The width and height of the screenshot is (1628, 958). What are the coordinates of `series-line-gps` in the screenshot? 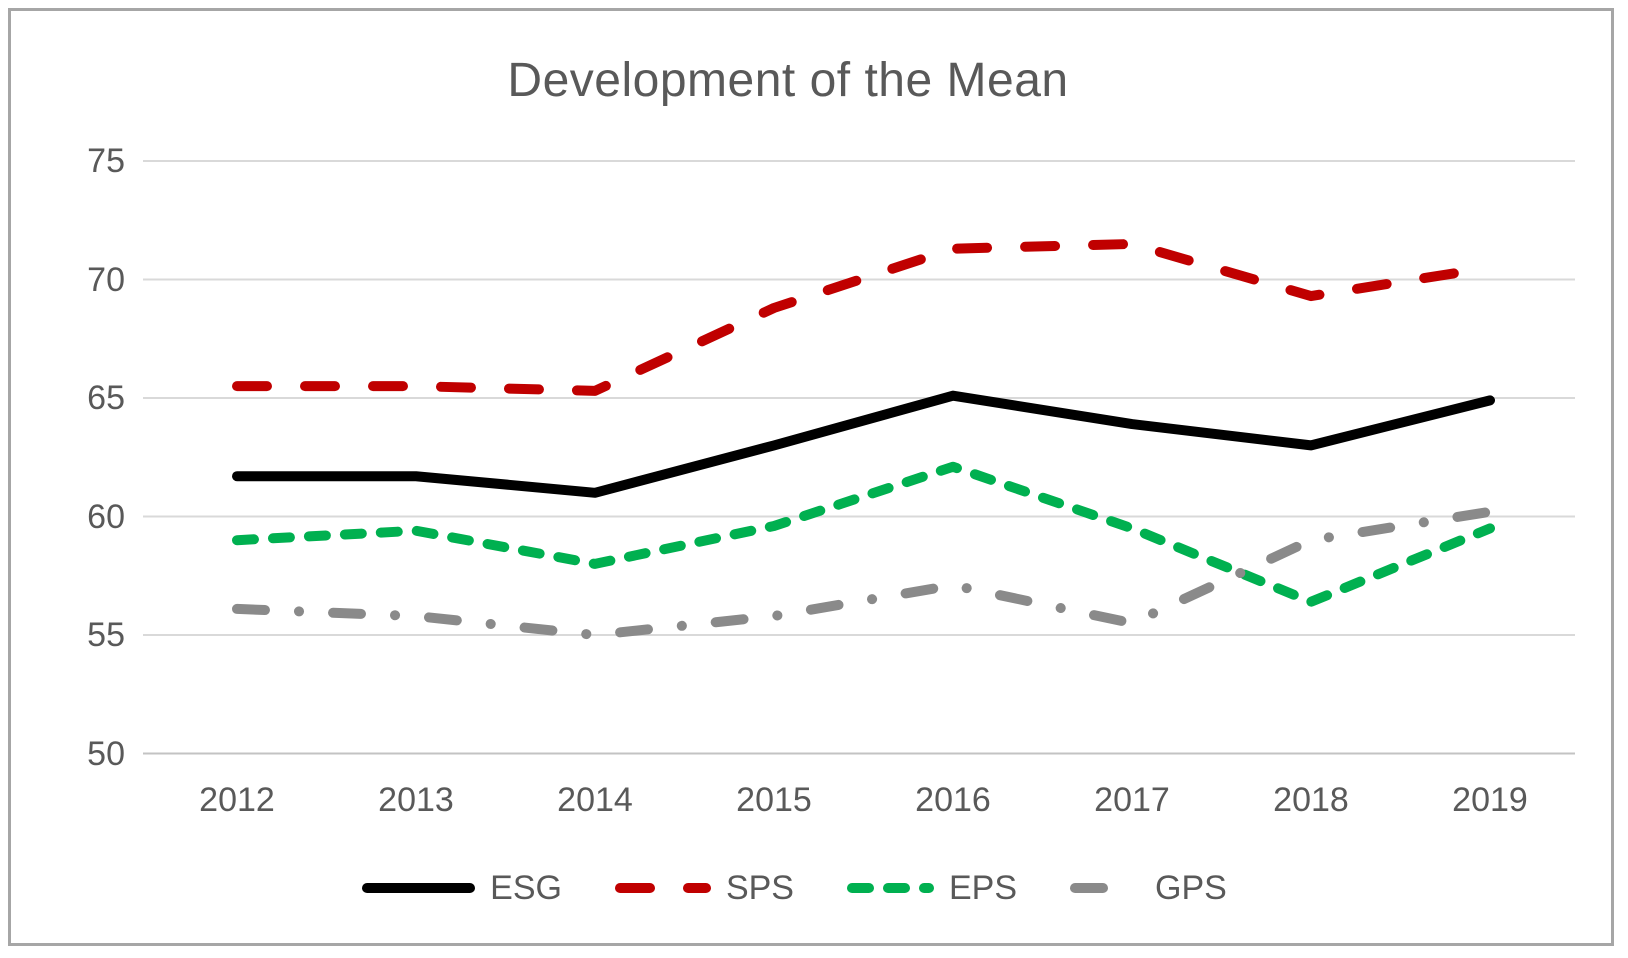 It's located at (863, 573).